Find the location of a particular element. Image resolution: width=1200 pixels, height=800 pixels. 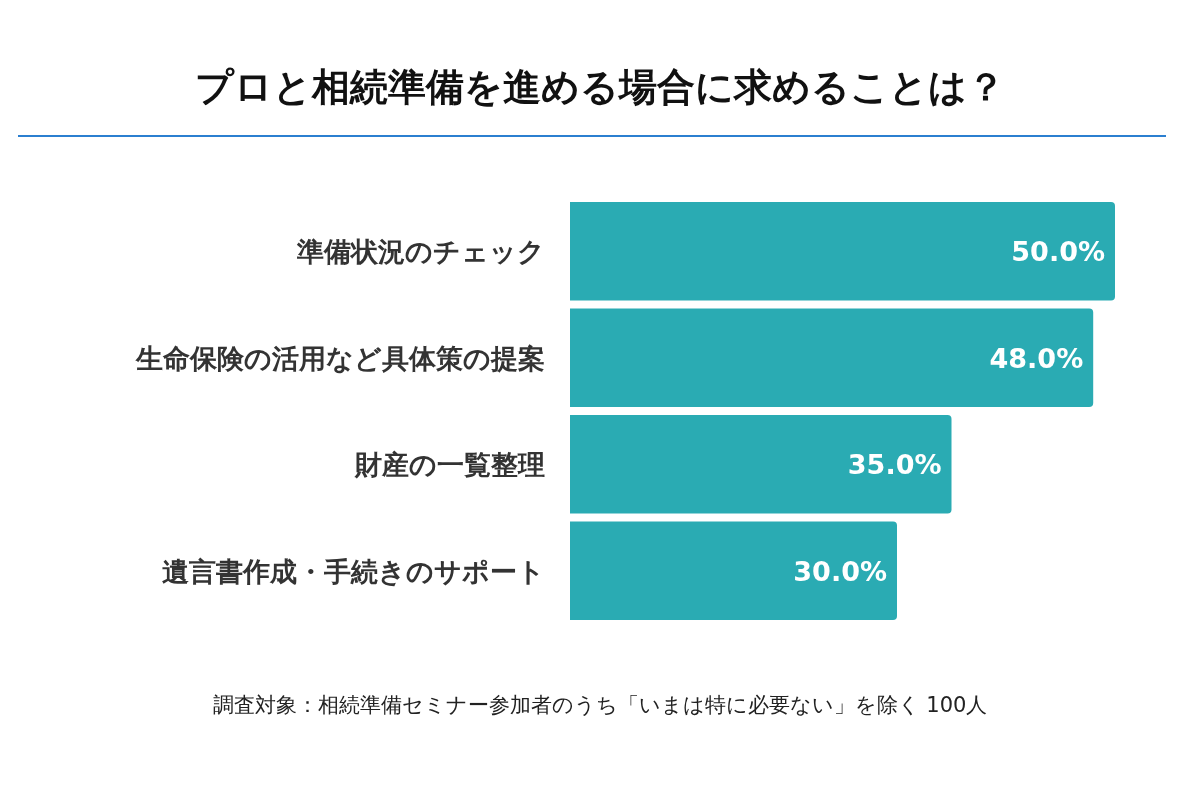

data-label: 48.0% is located at coordinates (1036, 358).